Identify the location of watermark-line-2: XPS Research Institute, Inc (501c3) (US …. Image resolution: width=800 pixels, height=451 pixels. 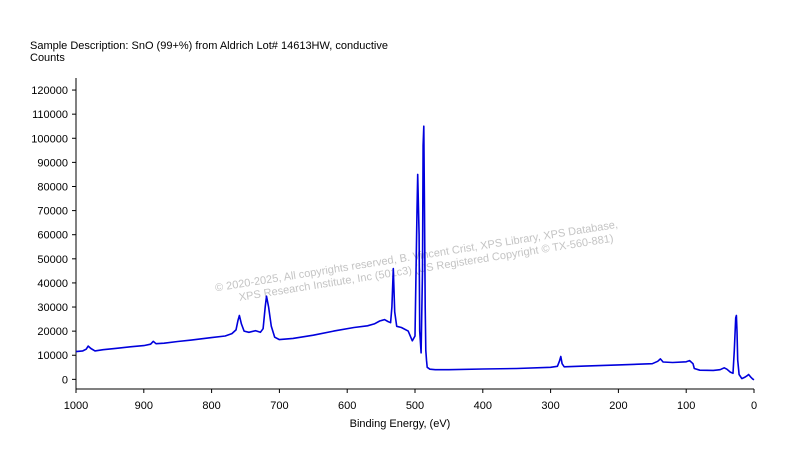
(426, 268).